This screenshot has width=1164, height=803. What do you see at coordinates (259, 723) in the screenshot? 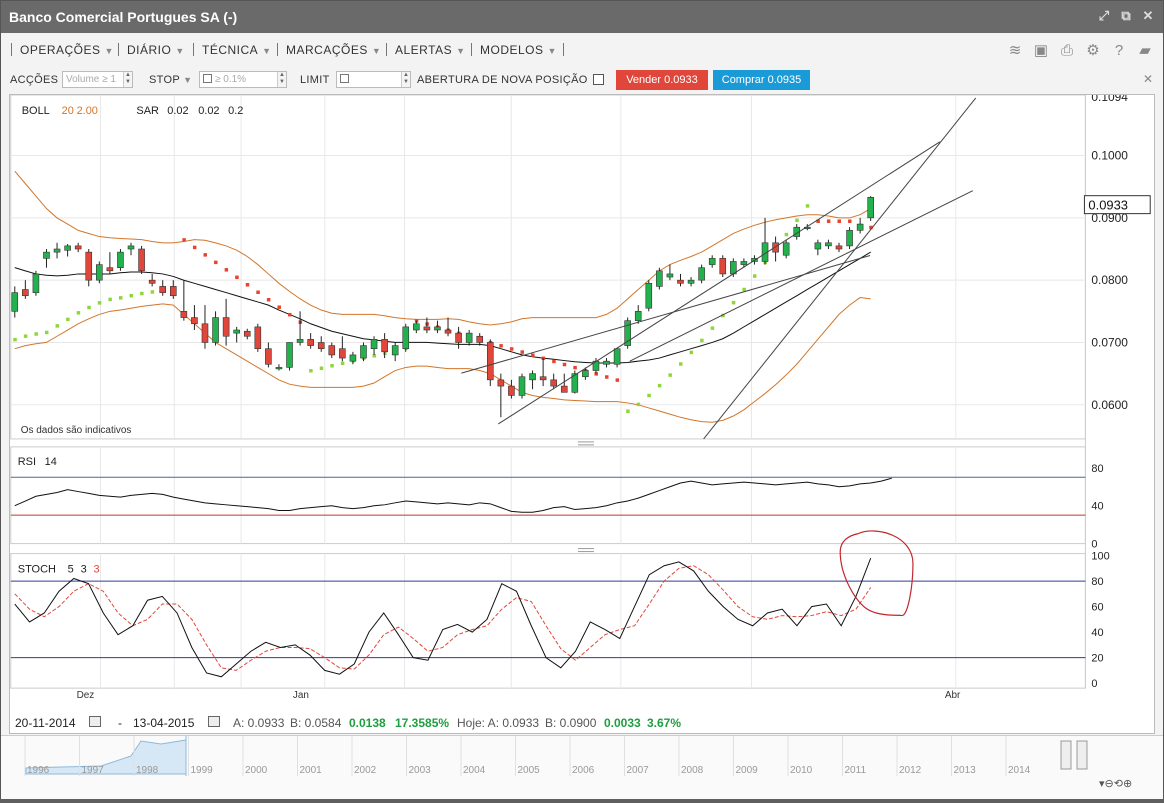
I see `period-high: A: 0.0933` at bounding box center [259, 723].